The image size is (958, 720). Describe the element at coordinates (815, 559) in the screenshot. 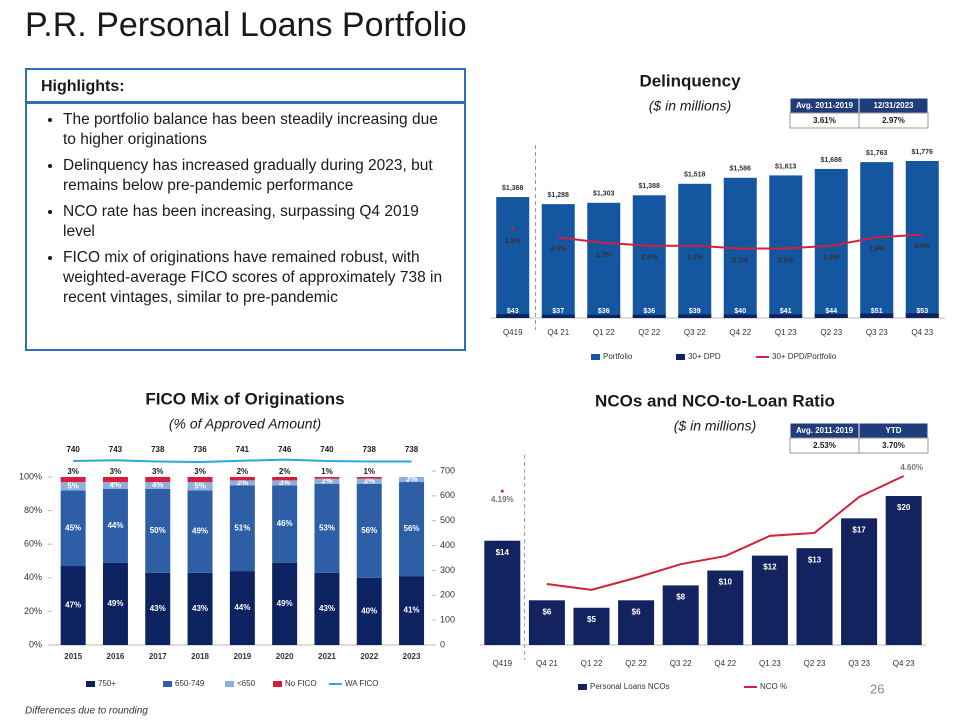

I see `data-label: $13` at that location.